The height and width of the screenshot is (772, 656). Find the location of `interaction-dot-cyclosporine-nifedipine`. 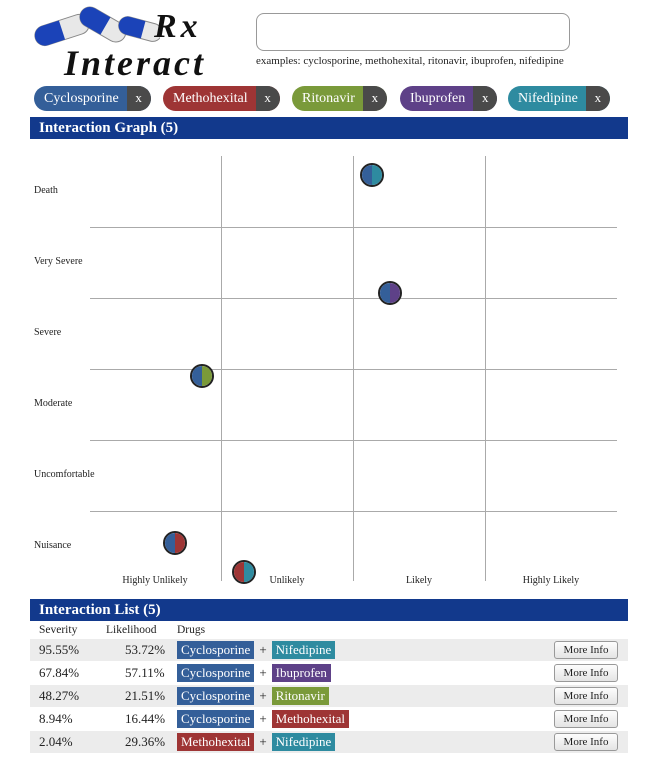

interaction-dot-cyclosporine-nifedipine is located at coordinates (372, 175).